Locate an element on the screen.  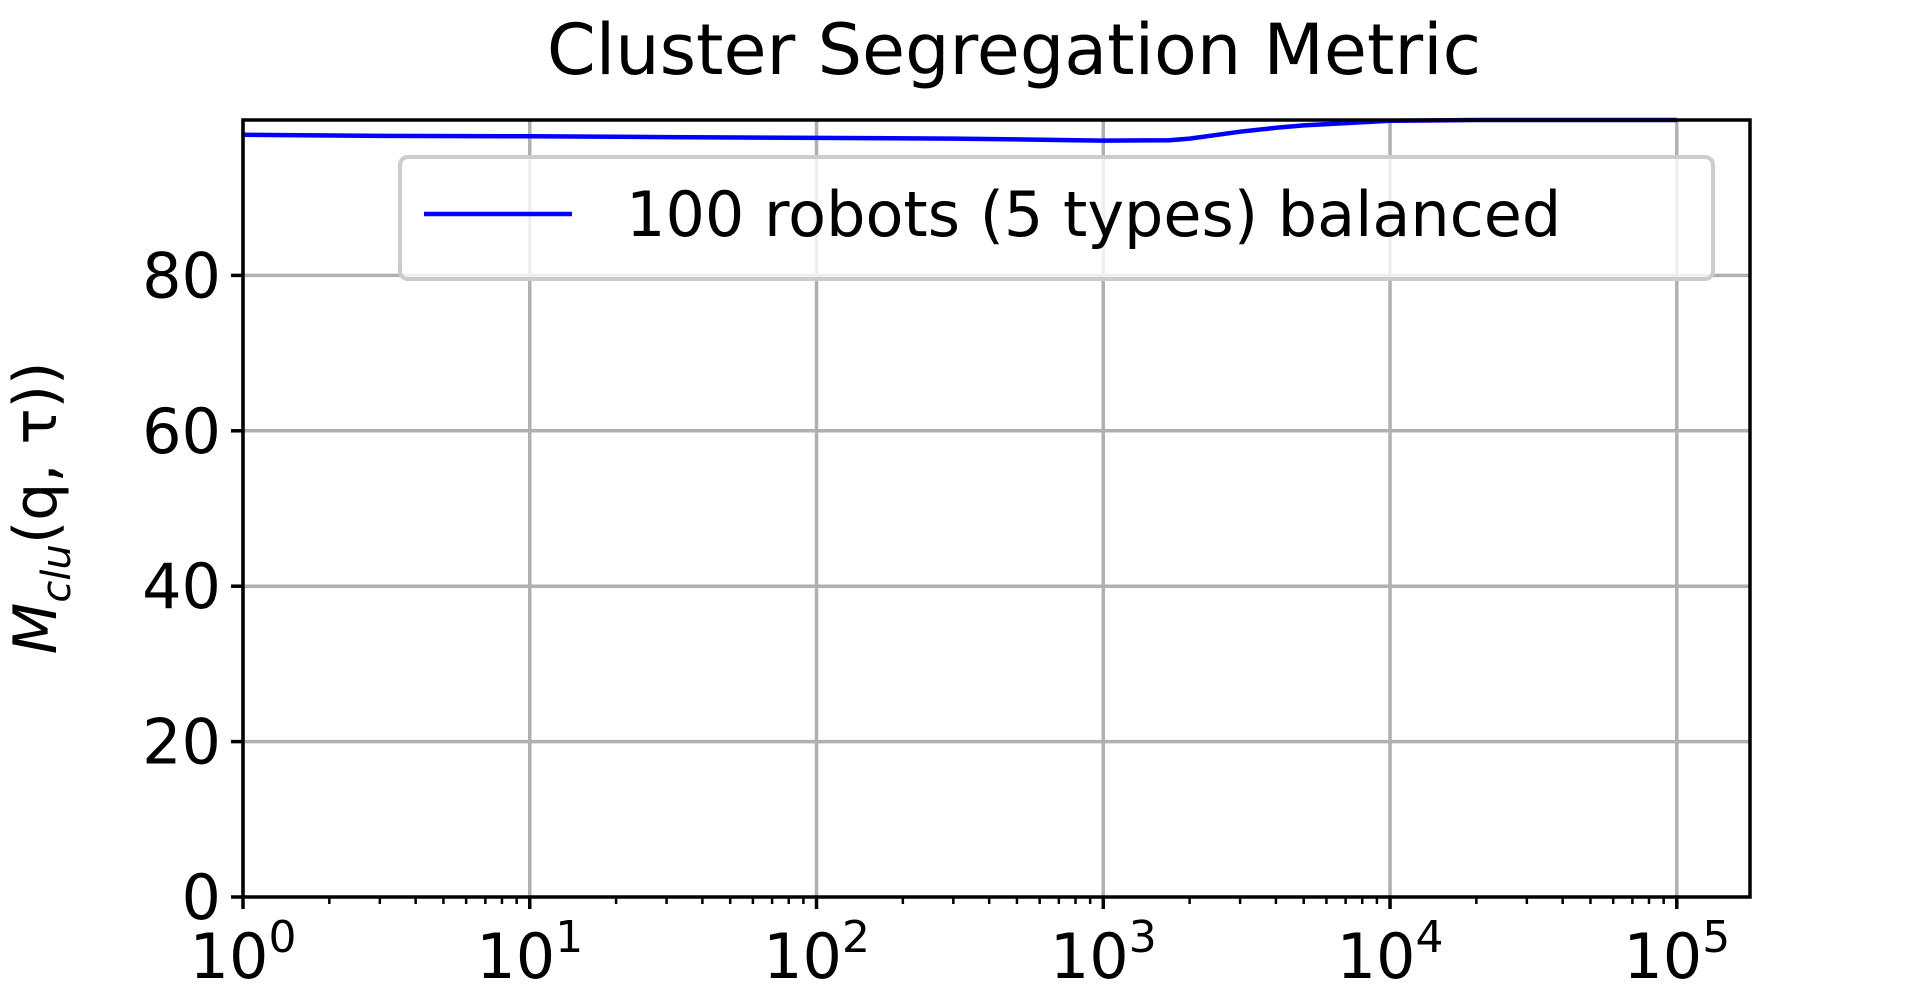
x-tick-label-5: 10⁵ is located at coordinates (1676, 952).